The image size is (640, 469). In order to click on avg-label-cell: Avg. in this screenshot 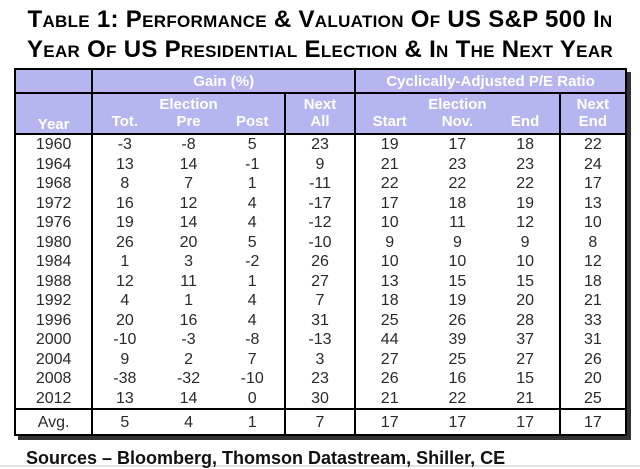, I will do `click(54, 421)`.